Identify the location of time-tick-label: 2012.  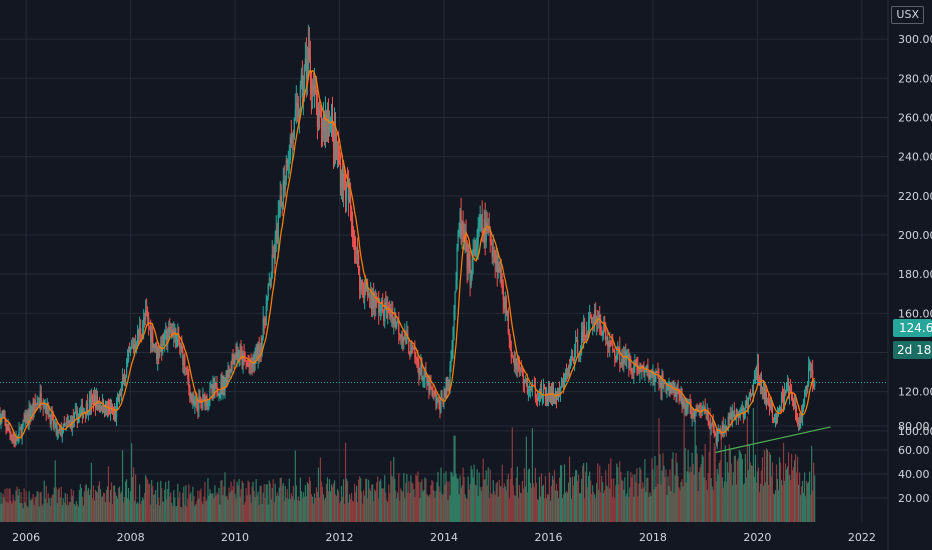
(340, 537).